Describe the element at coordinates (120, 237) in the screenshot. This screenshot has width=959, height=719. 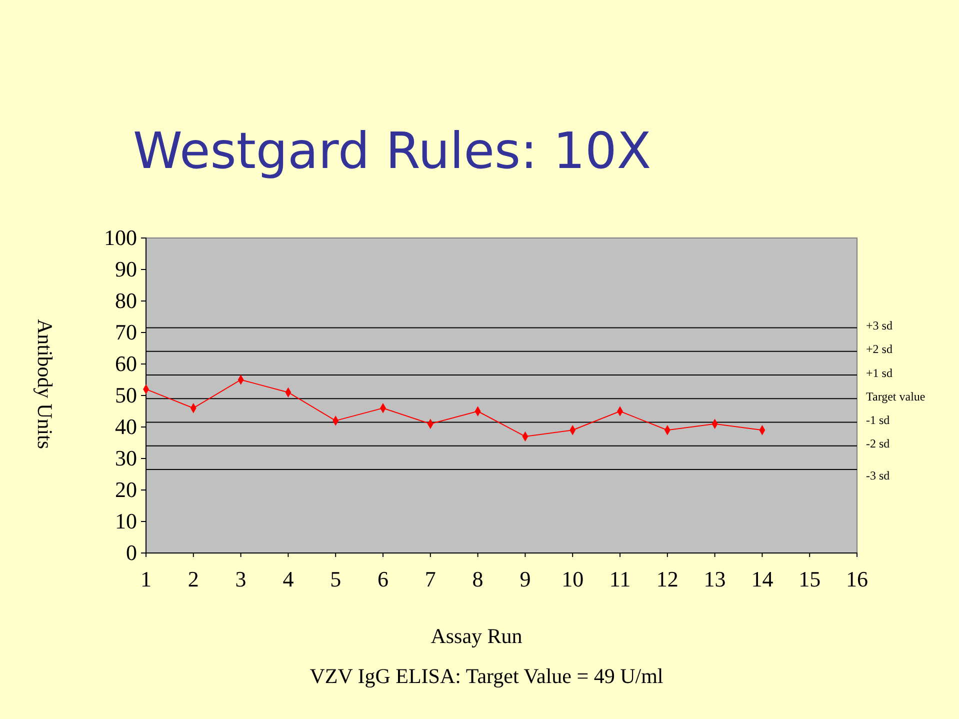
I see `y-tick-label: 100` at that location.